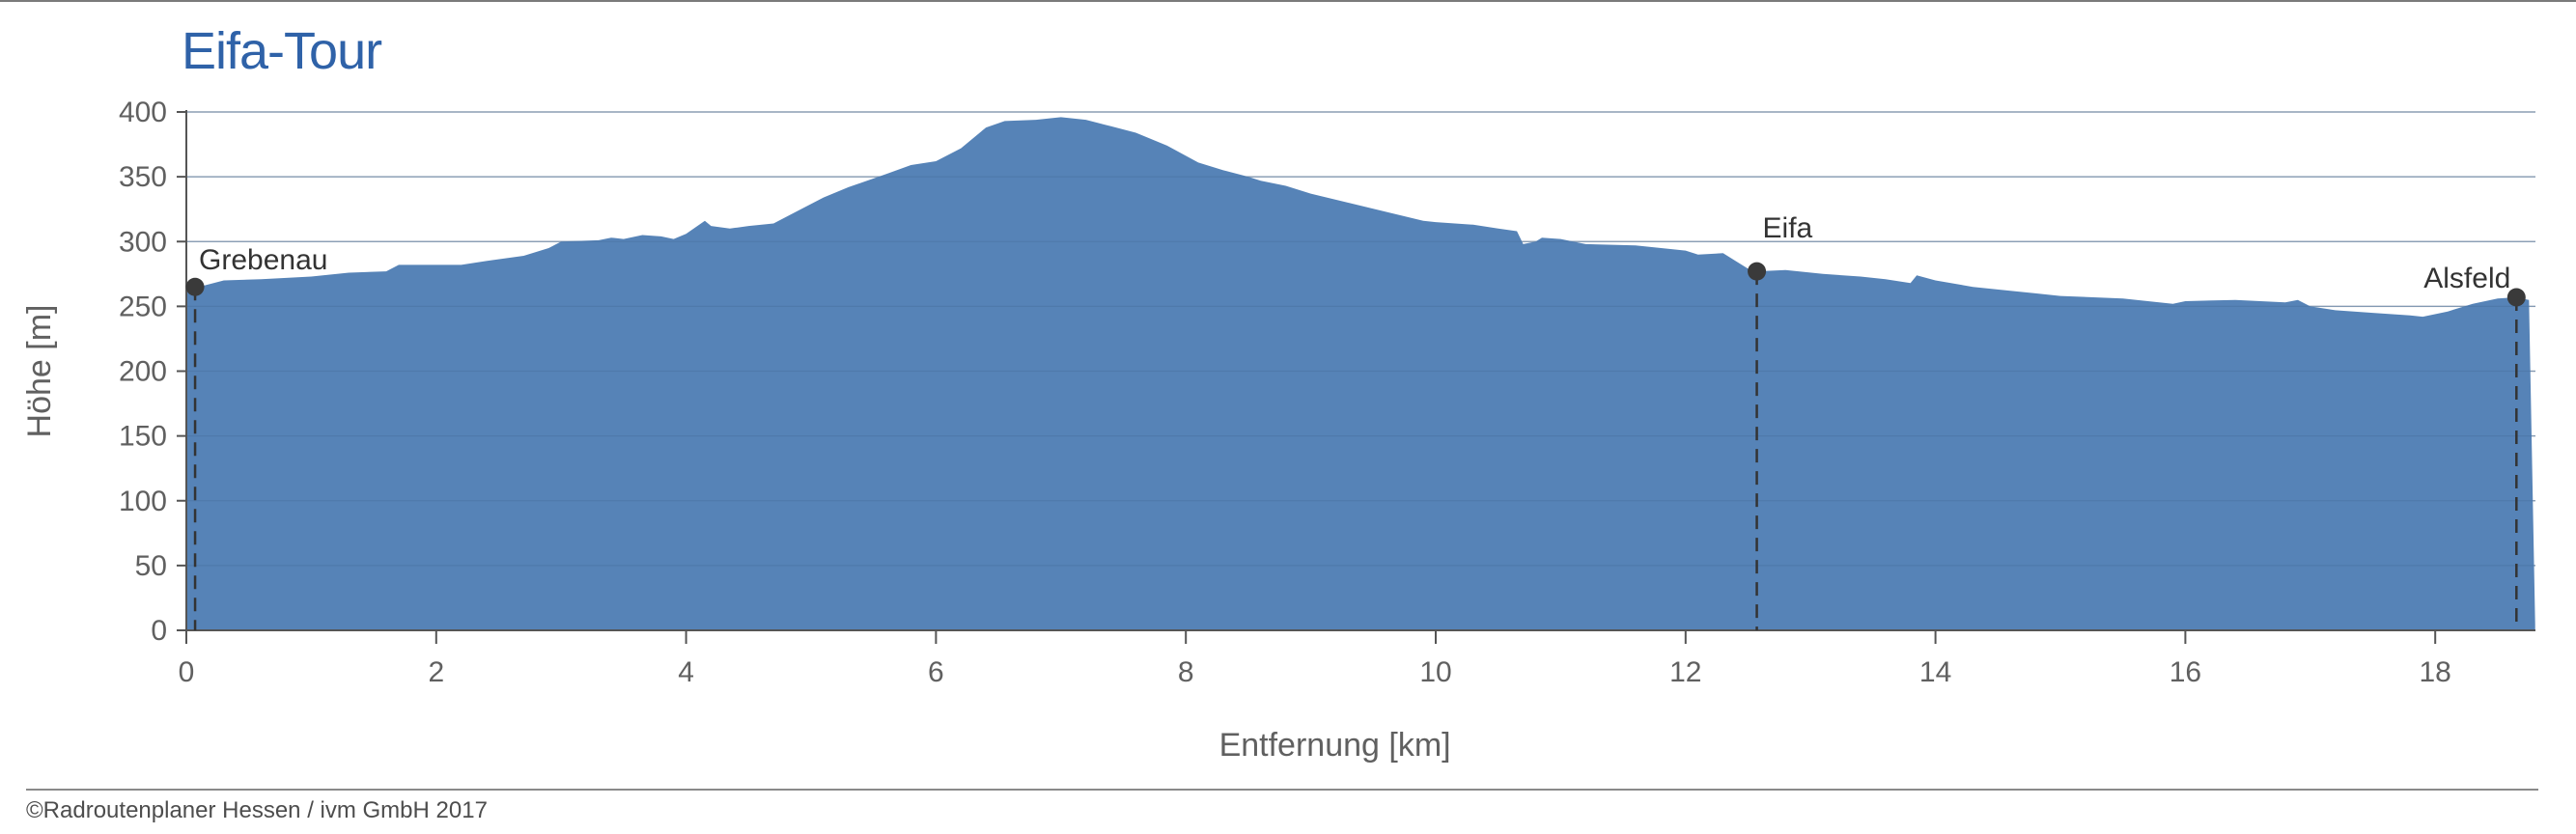 The image size is (2576, 834). What do you see at coordinates (159, 631) in the screenshot?
I see `y-tick-label: 0` at bounding box center [159, 631].